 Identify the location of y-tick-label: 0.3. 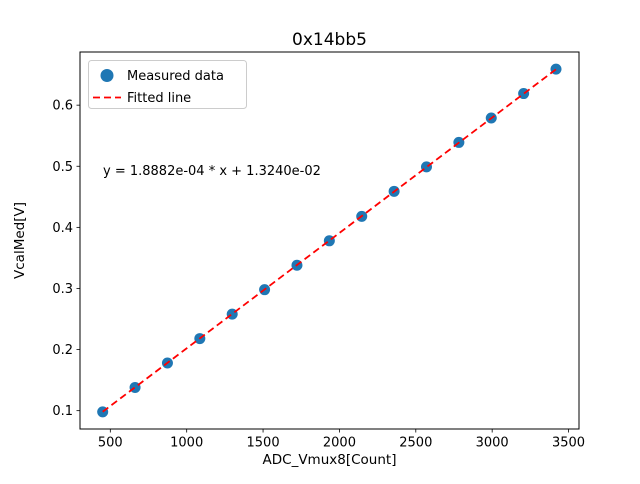
(62, 289).